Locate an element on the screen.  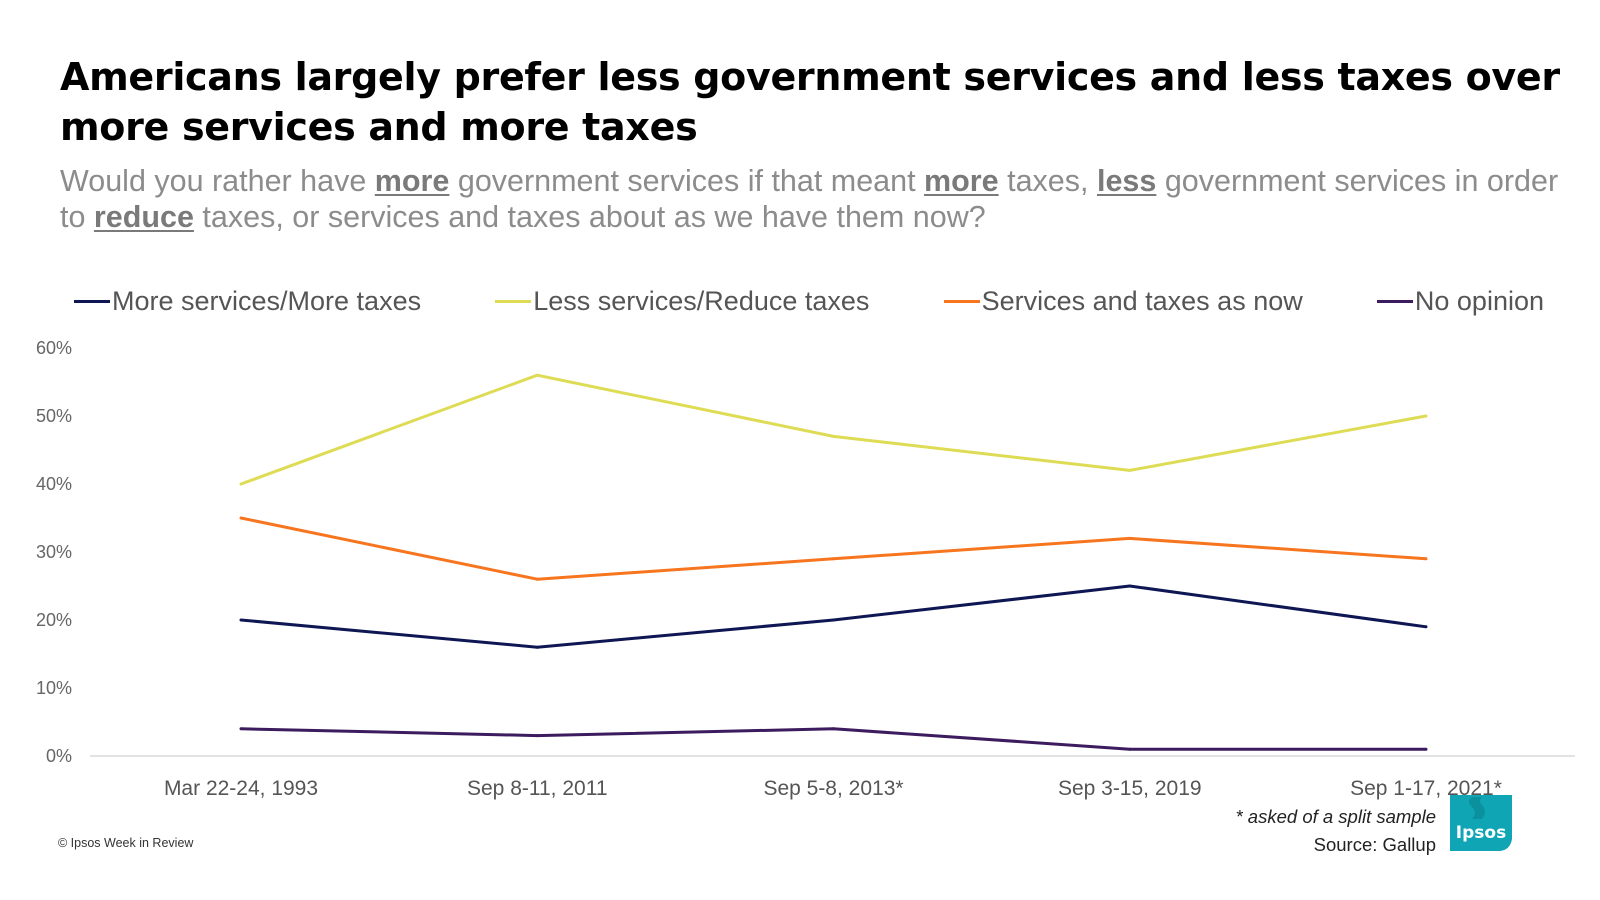
subtitle-text: taxes, is located at coordinates (1047, 181).